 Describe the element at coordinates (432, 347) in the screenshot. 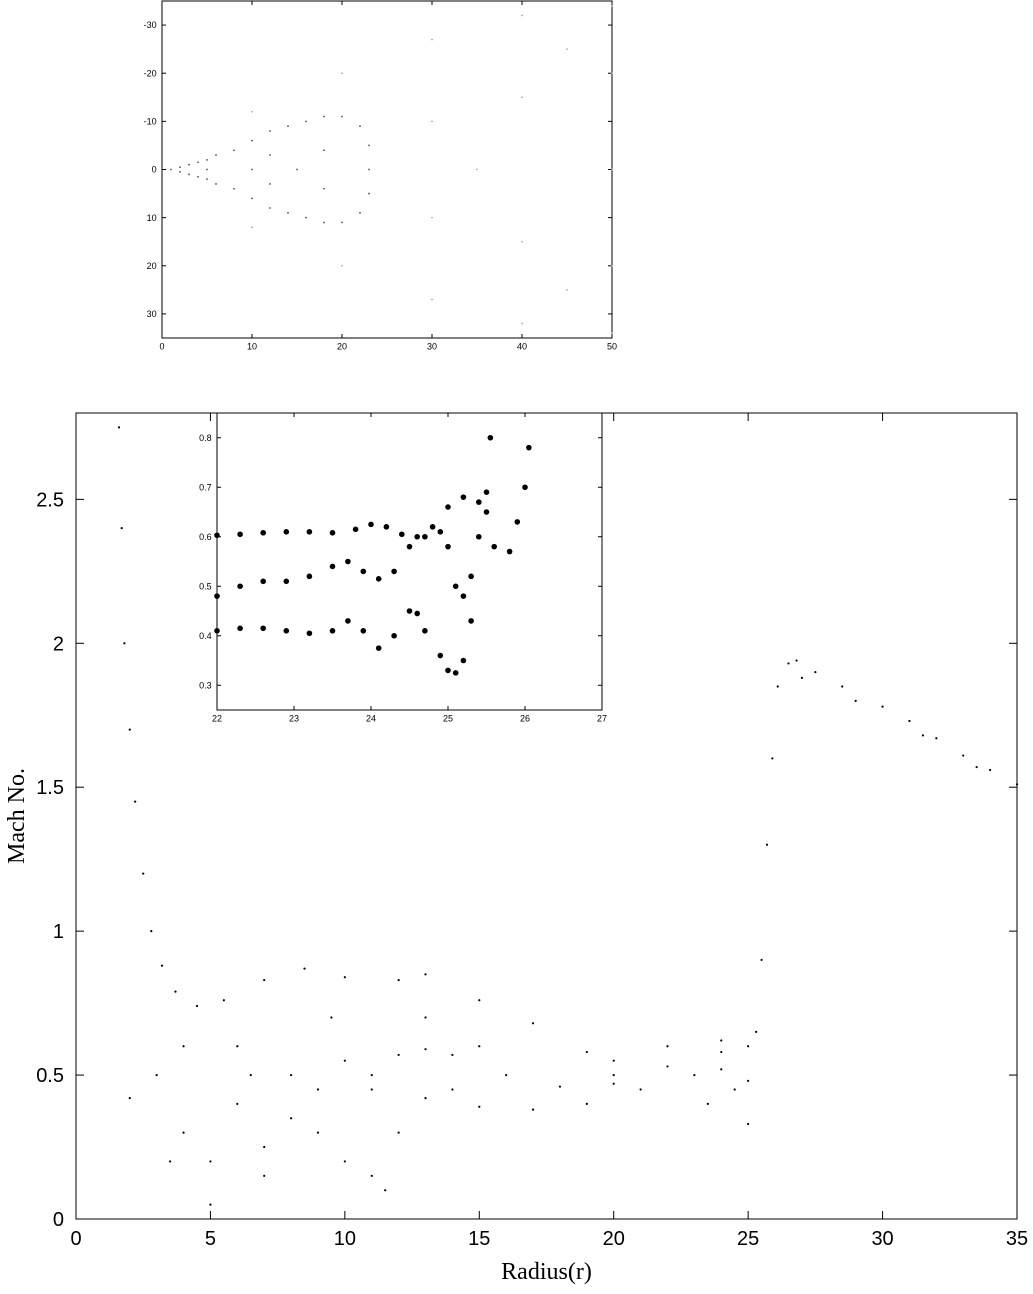

I see `x-tick-label: 30` at that location.